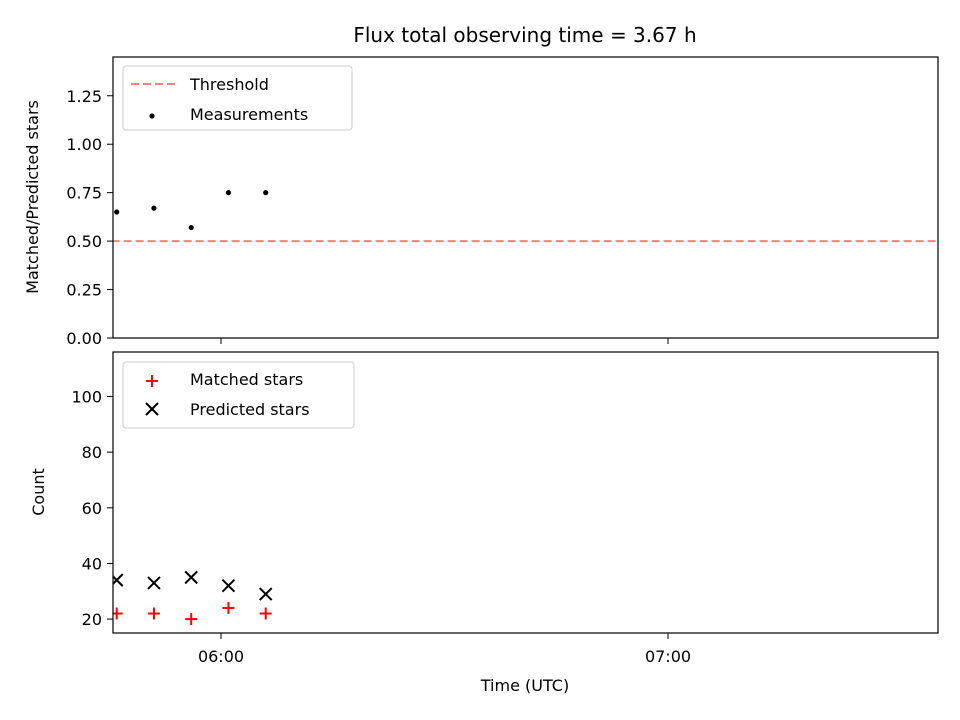  I want to click on top-legend: Threshold Measurements, so click(237, 98).